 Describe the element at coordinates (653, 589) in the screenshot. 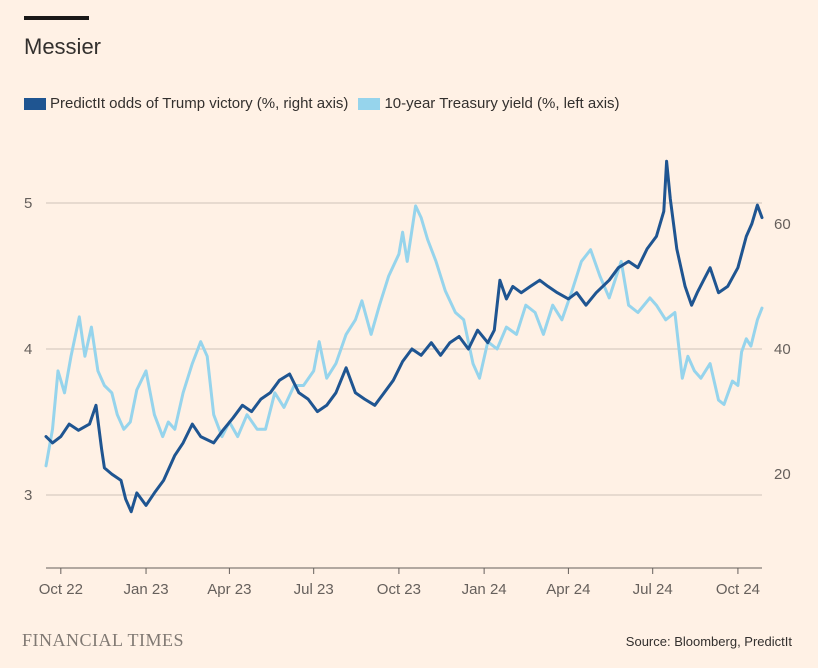

I see `x-axis-tick-label: Jul 24` at that location.